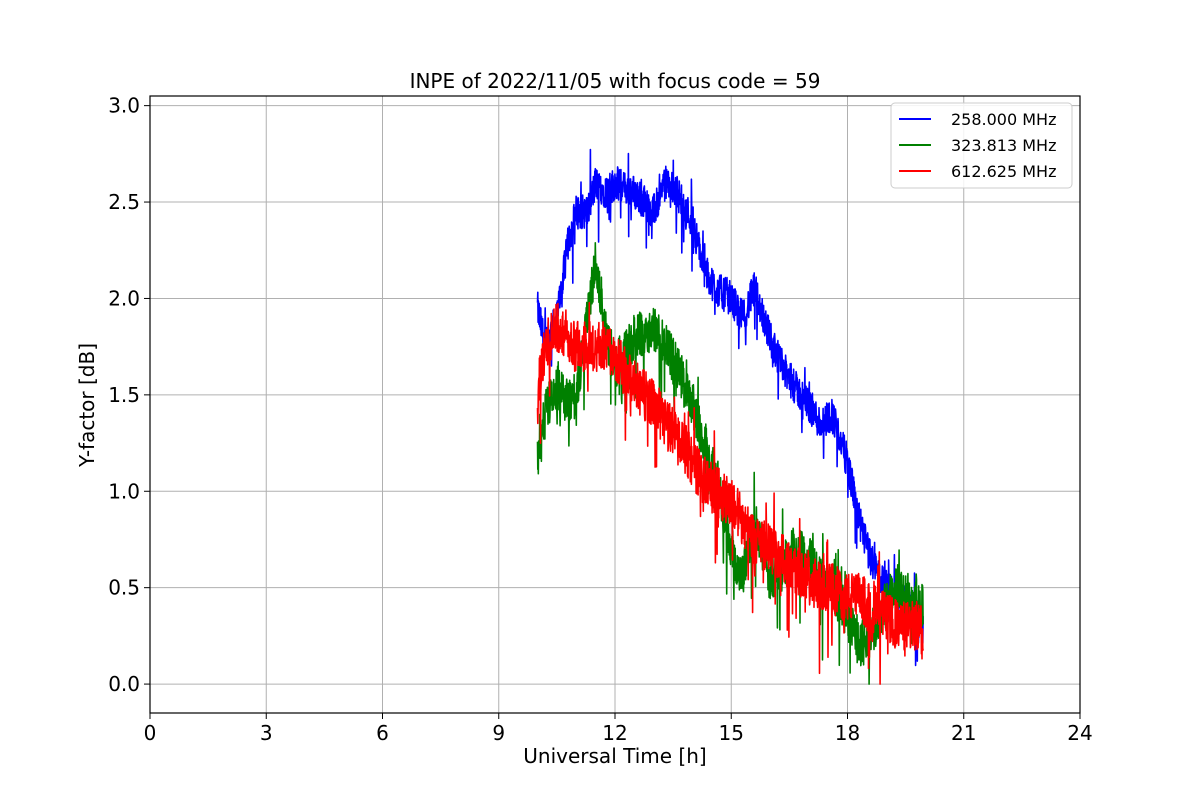 The width and height of the screenshot is (1200, 800). What do you see at coordinates (1003, 171) in the screenshot?
I see `legend-label-612: 612.625 MHz` at bounding box center [1003, 171].